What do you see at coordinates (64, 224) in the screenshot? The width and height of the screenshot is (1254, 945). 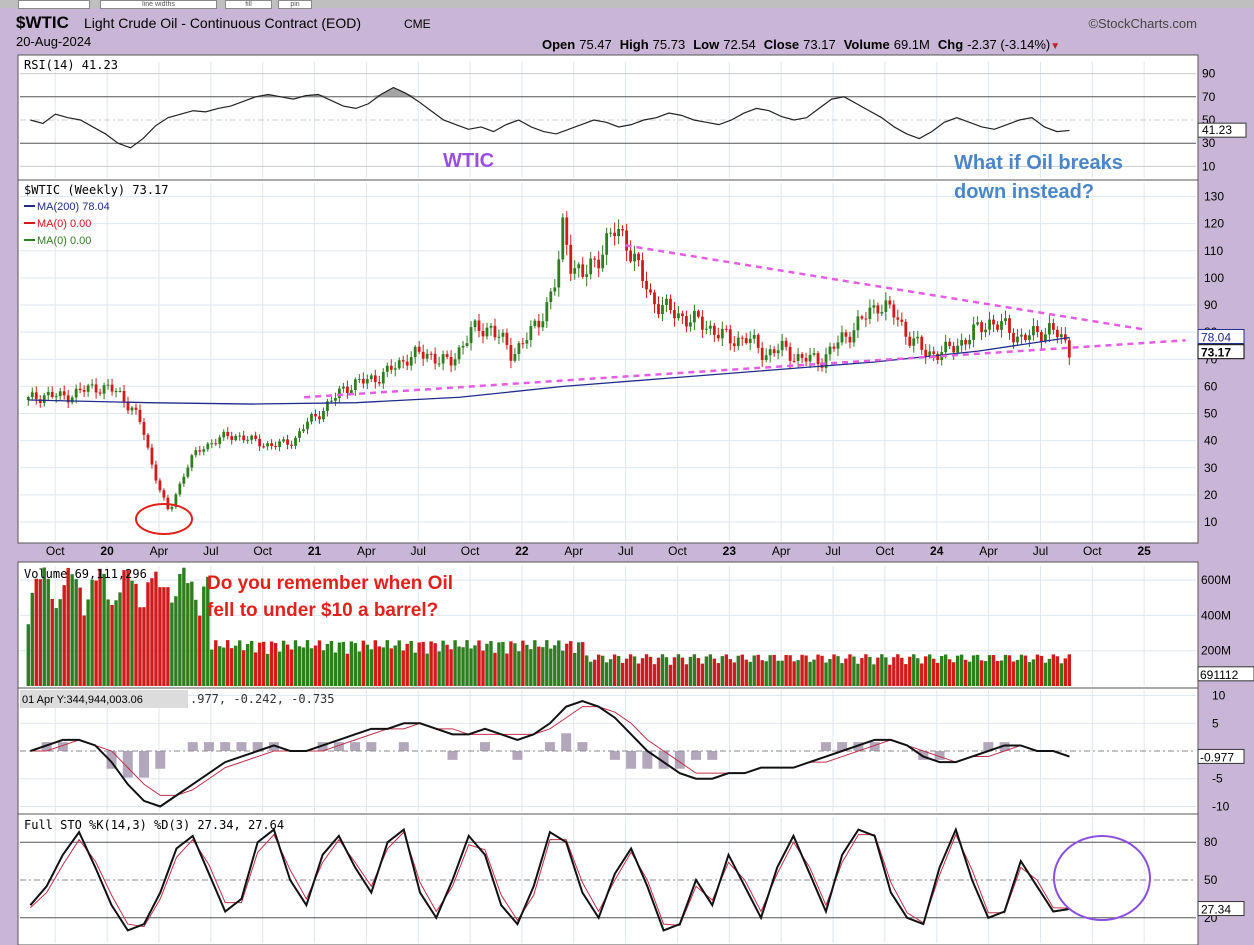 I see `legend-ma-red: MA(0) 0.00` at bounding box center [64, 224].